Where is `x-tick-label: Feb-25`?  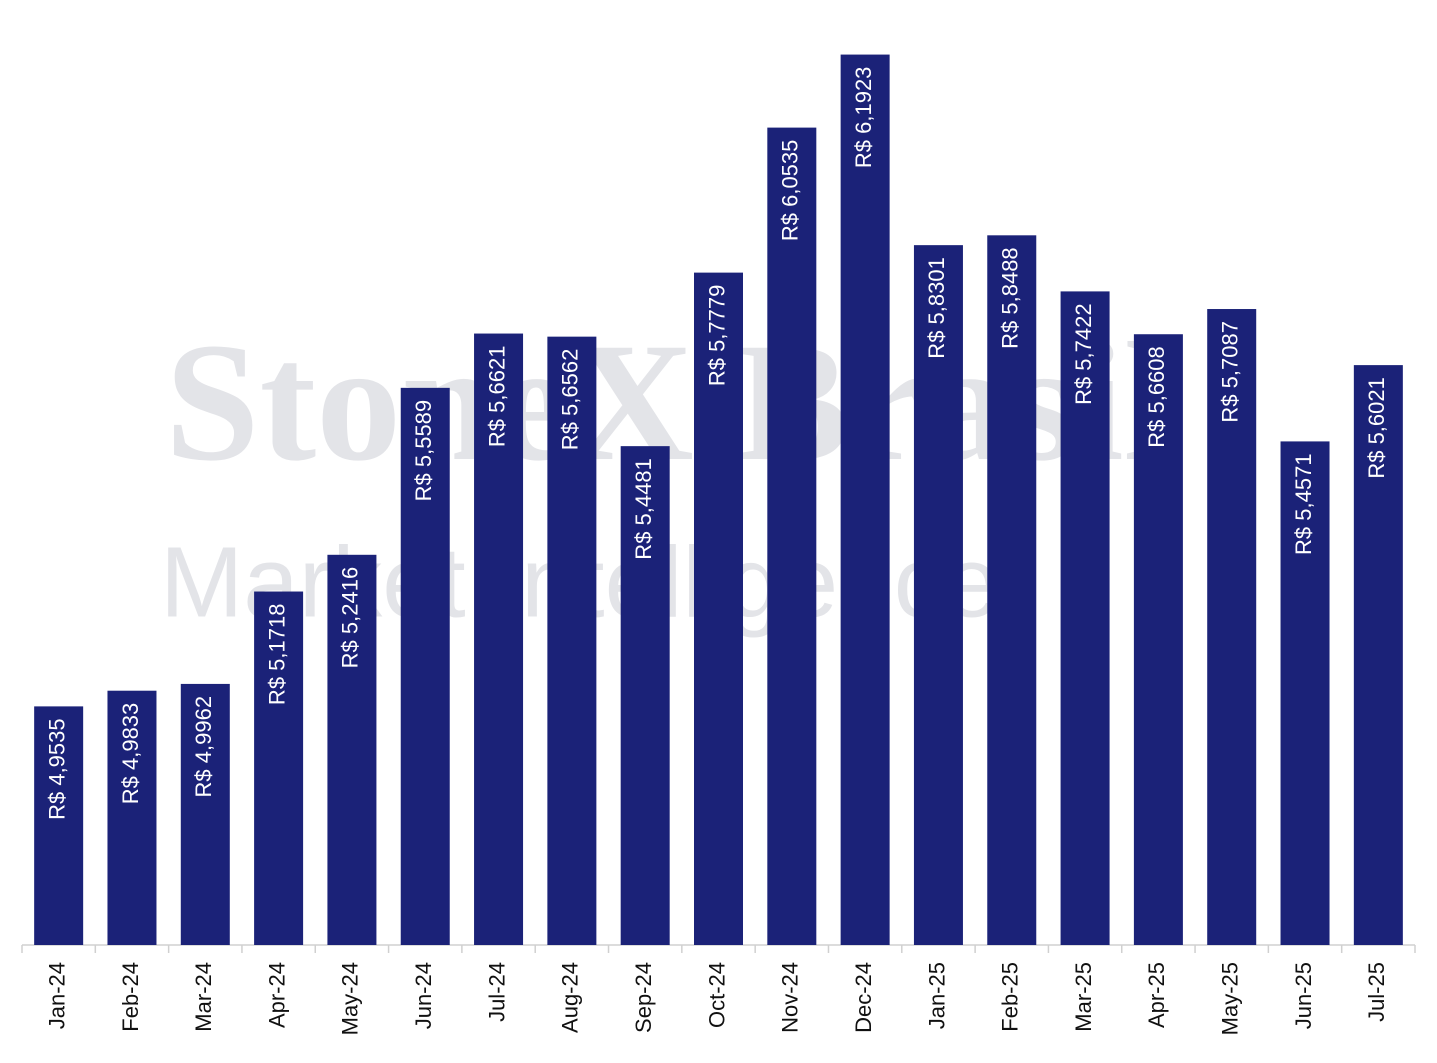
x-tick-label: Feb-25 is located at coordinates (1010, 997).